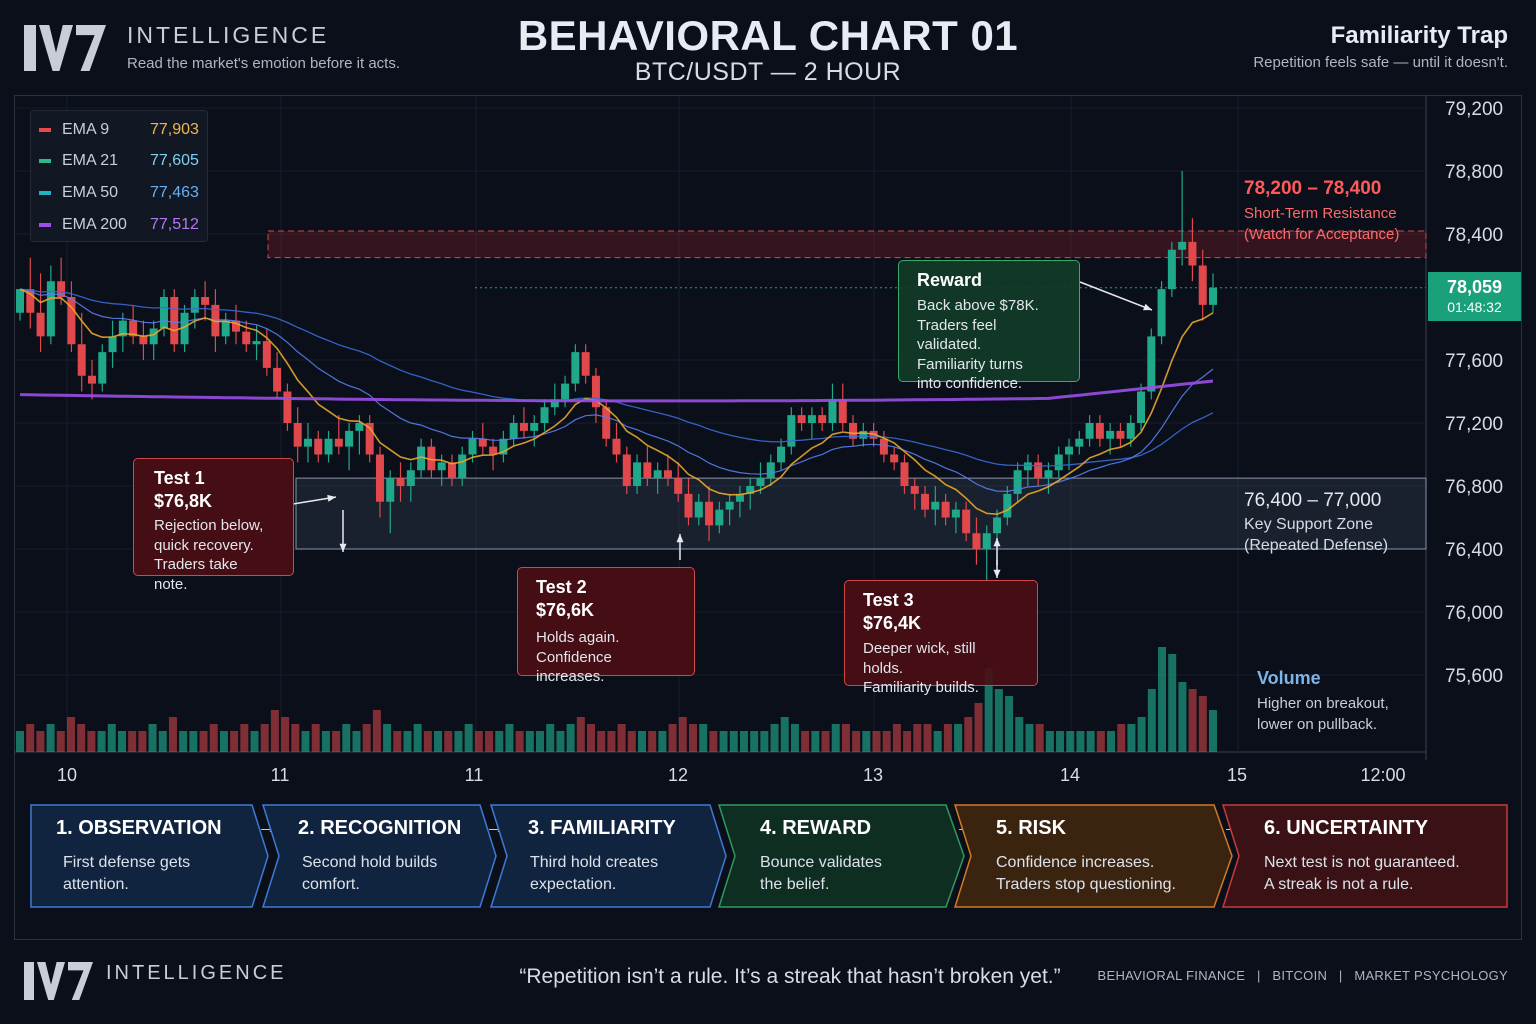 The image size is (1536, 1024). What do you see at coordinates (174, 129) in the screenshot?
I see `legend-value: 77,903` at bounding box center [174, 129].